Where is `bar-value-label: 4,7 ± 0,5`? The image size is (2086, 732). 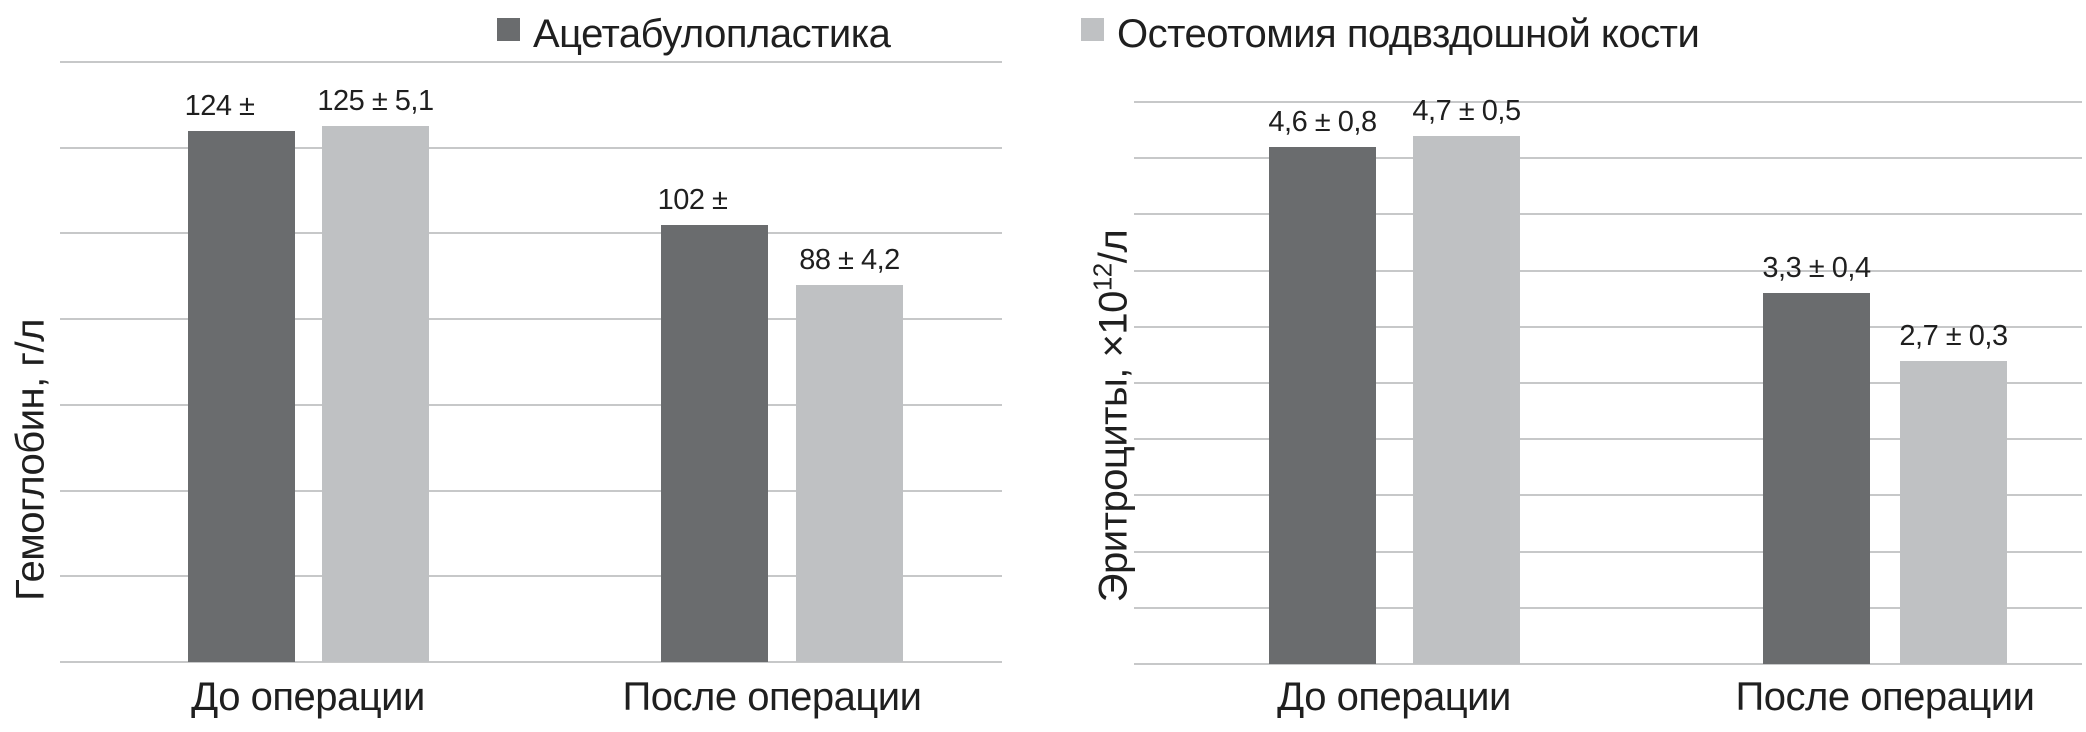
bar-value-label: 4,7 ± 0,5 is located at coordinates (1466, 110).